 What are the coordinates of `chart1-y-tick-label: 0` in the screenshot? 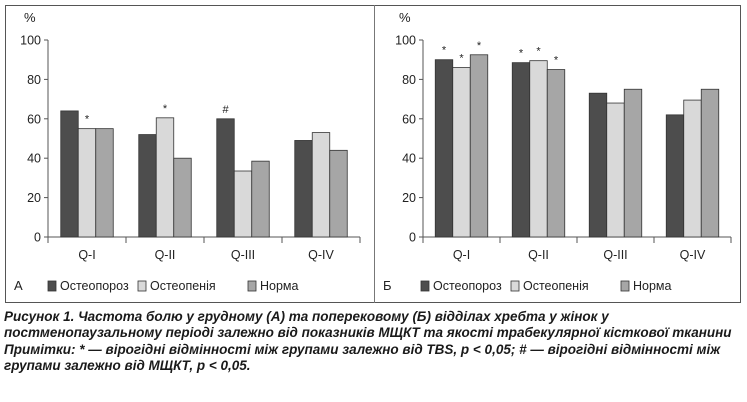 It's located at (412, 238).